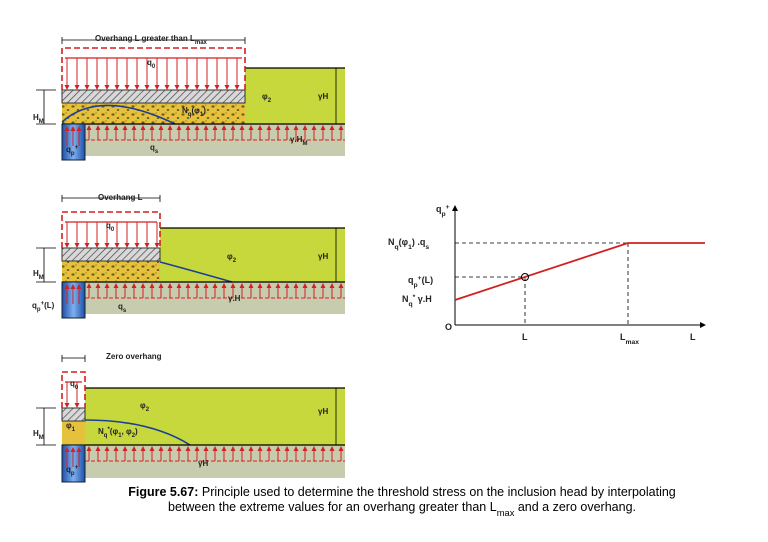 The width and height of the screenshot is (768, 542). What do you see at coordinates (448, 327) in the screenshot?
I see `origin-label: O` at bounding box center [448, 327].